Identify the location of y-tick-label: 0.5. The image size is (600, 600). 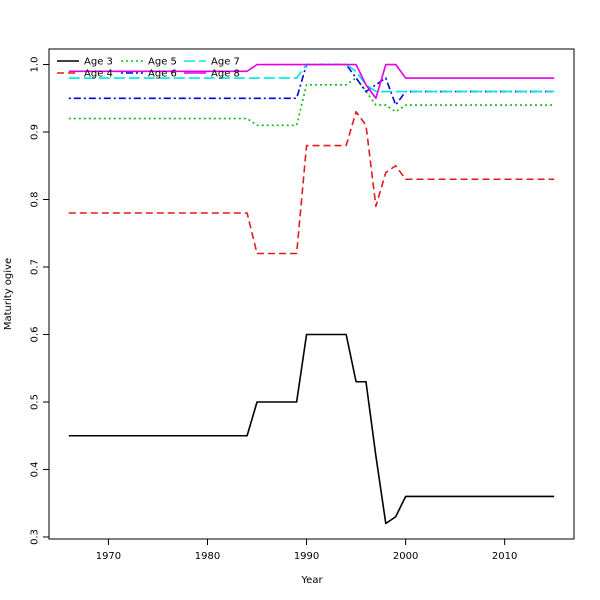
(35, 402).